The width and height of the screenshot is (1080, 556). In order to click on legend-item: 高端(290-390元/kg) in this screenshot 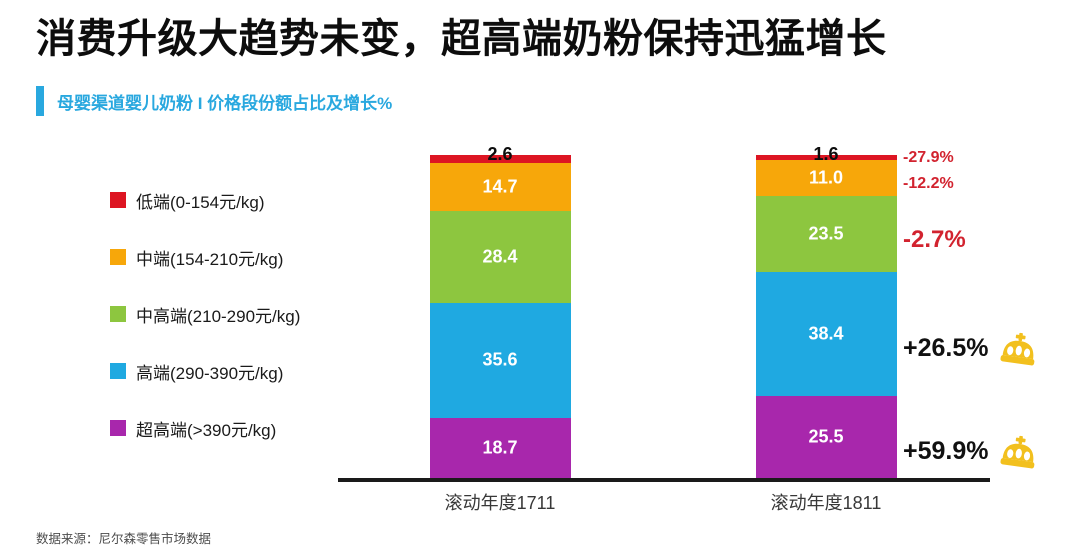, I will do `click(197, 371)`.